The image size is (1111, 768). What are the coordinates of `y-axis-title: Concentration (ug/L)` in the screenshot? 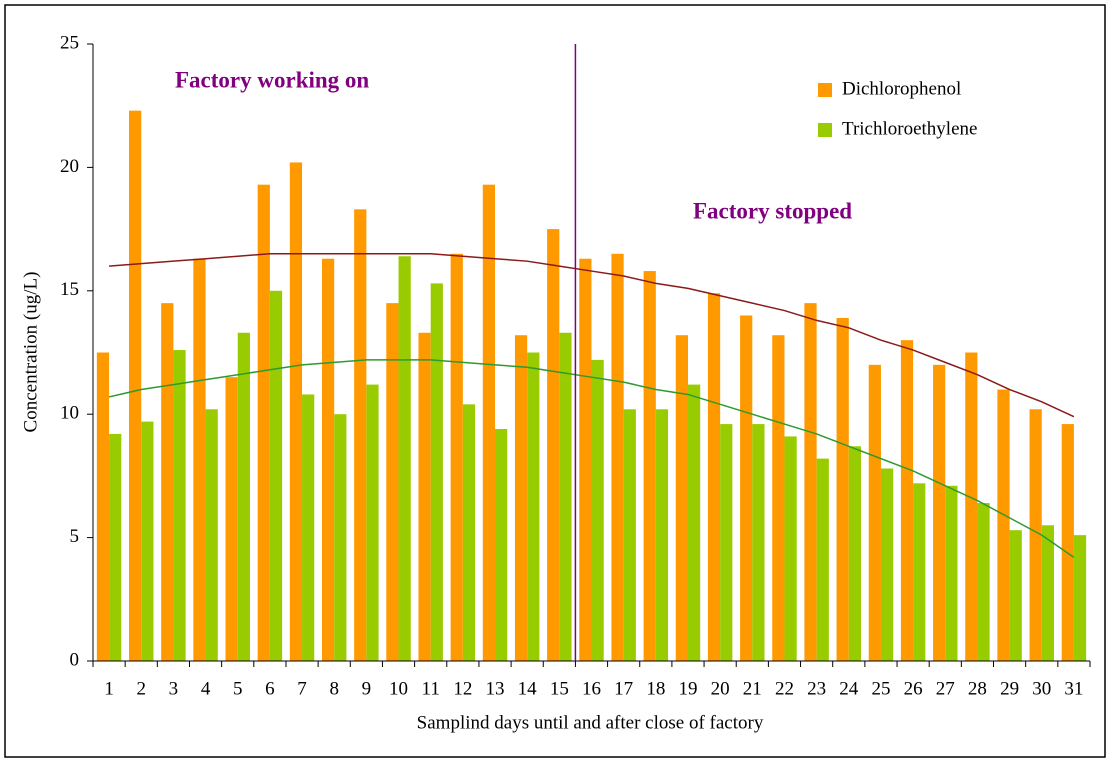 It's located at (30, 352).